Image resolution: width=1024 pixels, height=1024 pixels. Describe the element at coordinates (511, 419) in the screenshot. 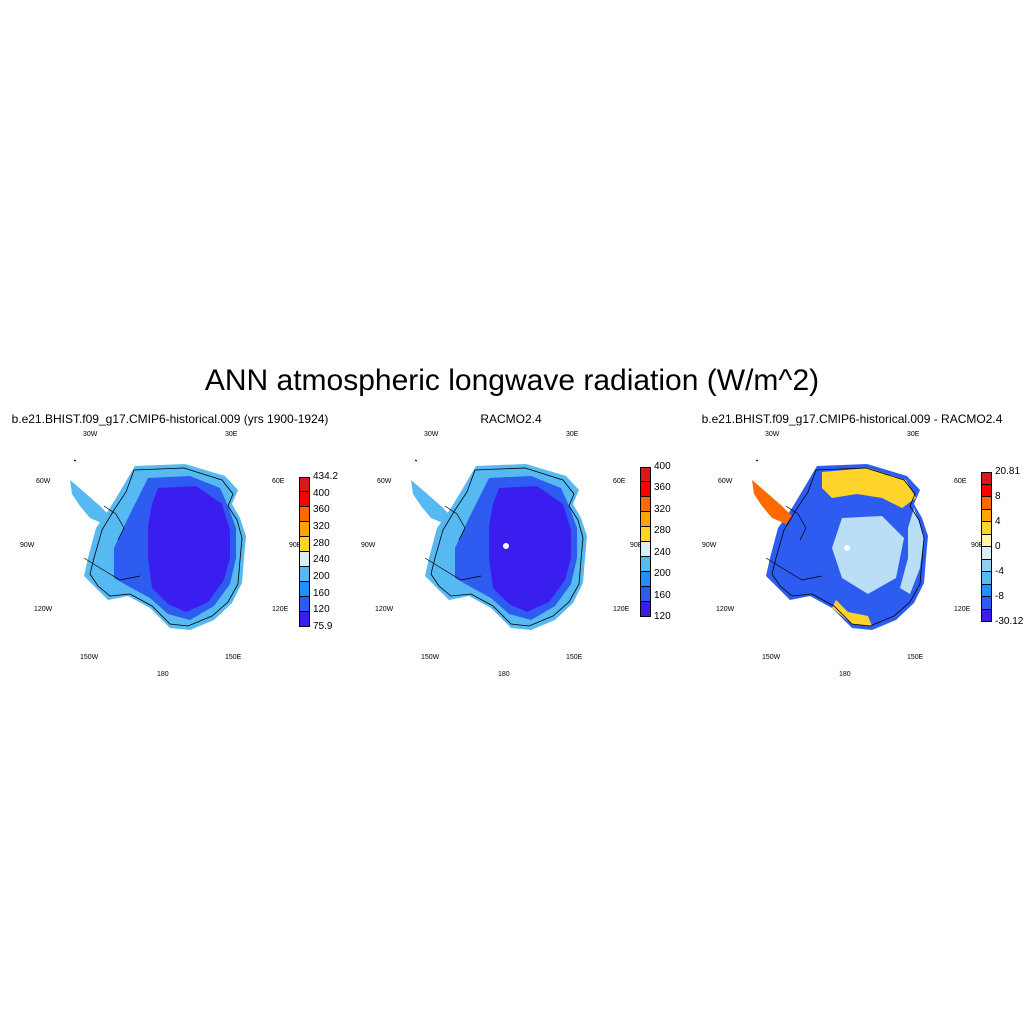

I see `panel-title: RACMO2.4` at that location.